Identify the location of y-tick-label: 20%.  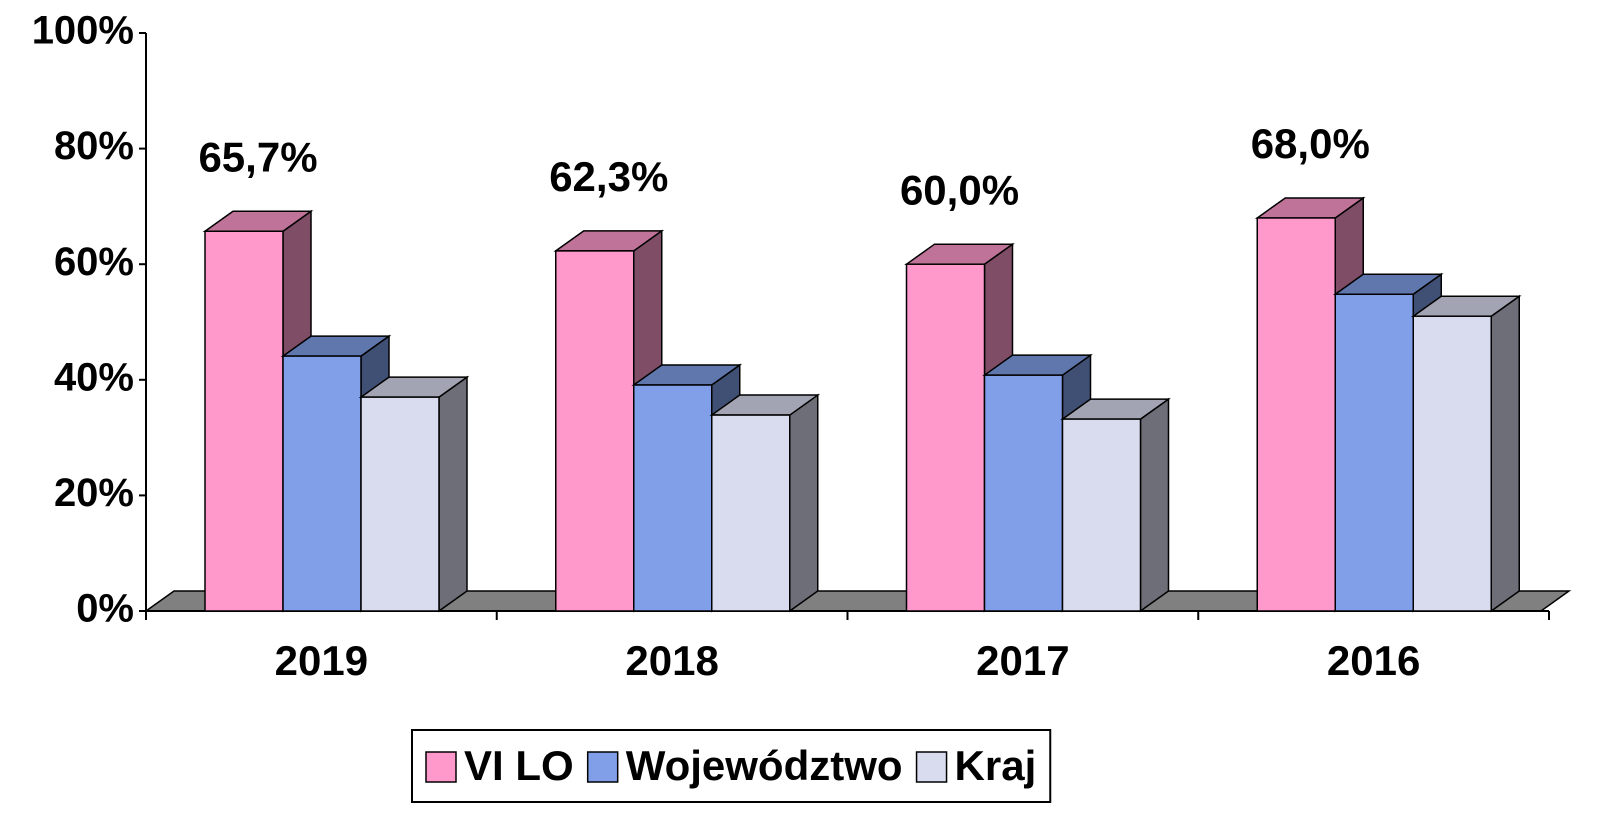
(94, 493).